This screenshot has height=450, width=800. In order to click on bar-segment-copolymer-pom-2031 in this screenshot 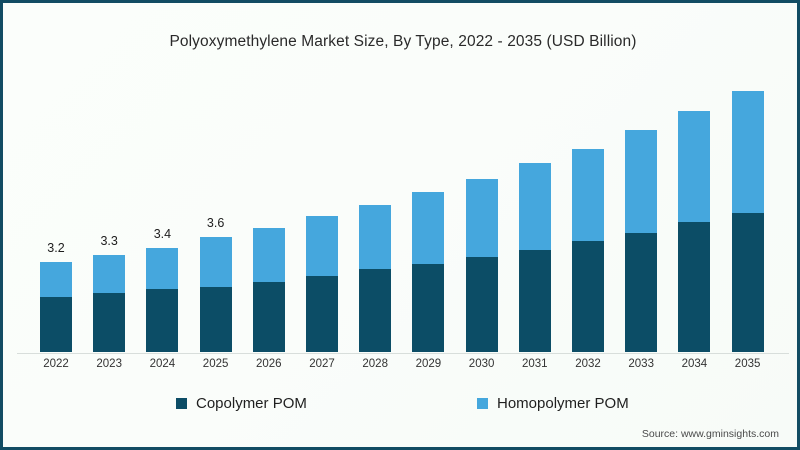, I will do `click(534, 301)`.